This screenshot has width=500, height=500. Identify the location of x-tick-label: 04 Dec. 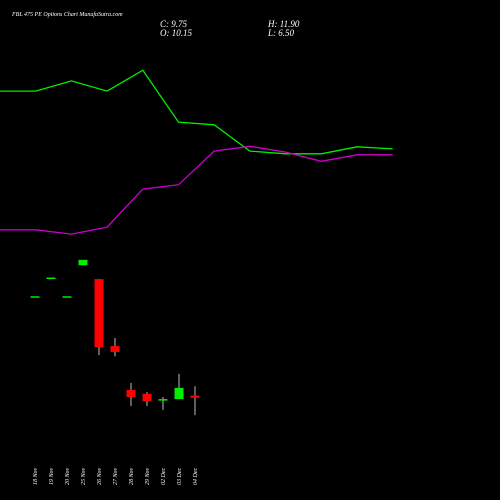
(195, 476).